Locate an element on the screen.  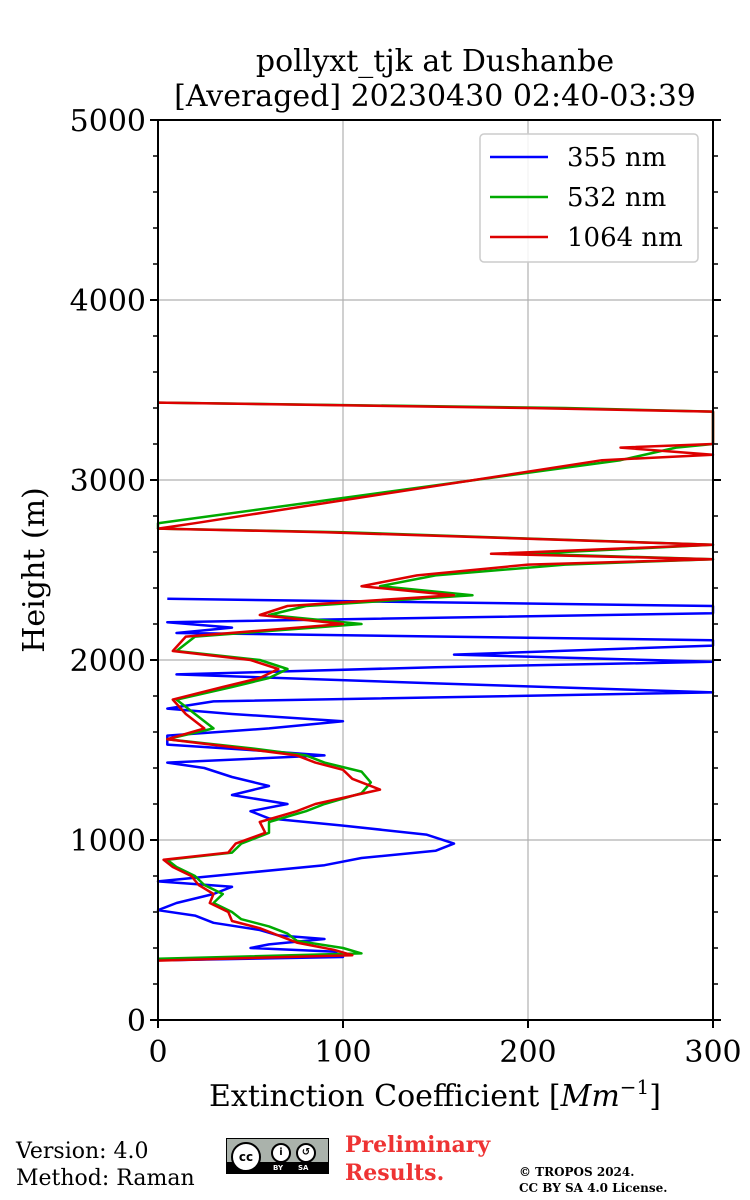
x-axis-label: Extinction Coefficient [Mm−1] is located at coordinates (435, 1094).